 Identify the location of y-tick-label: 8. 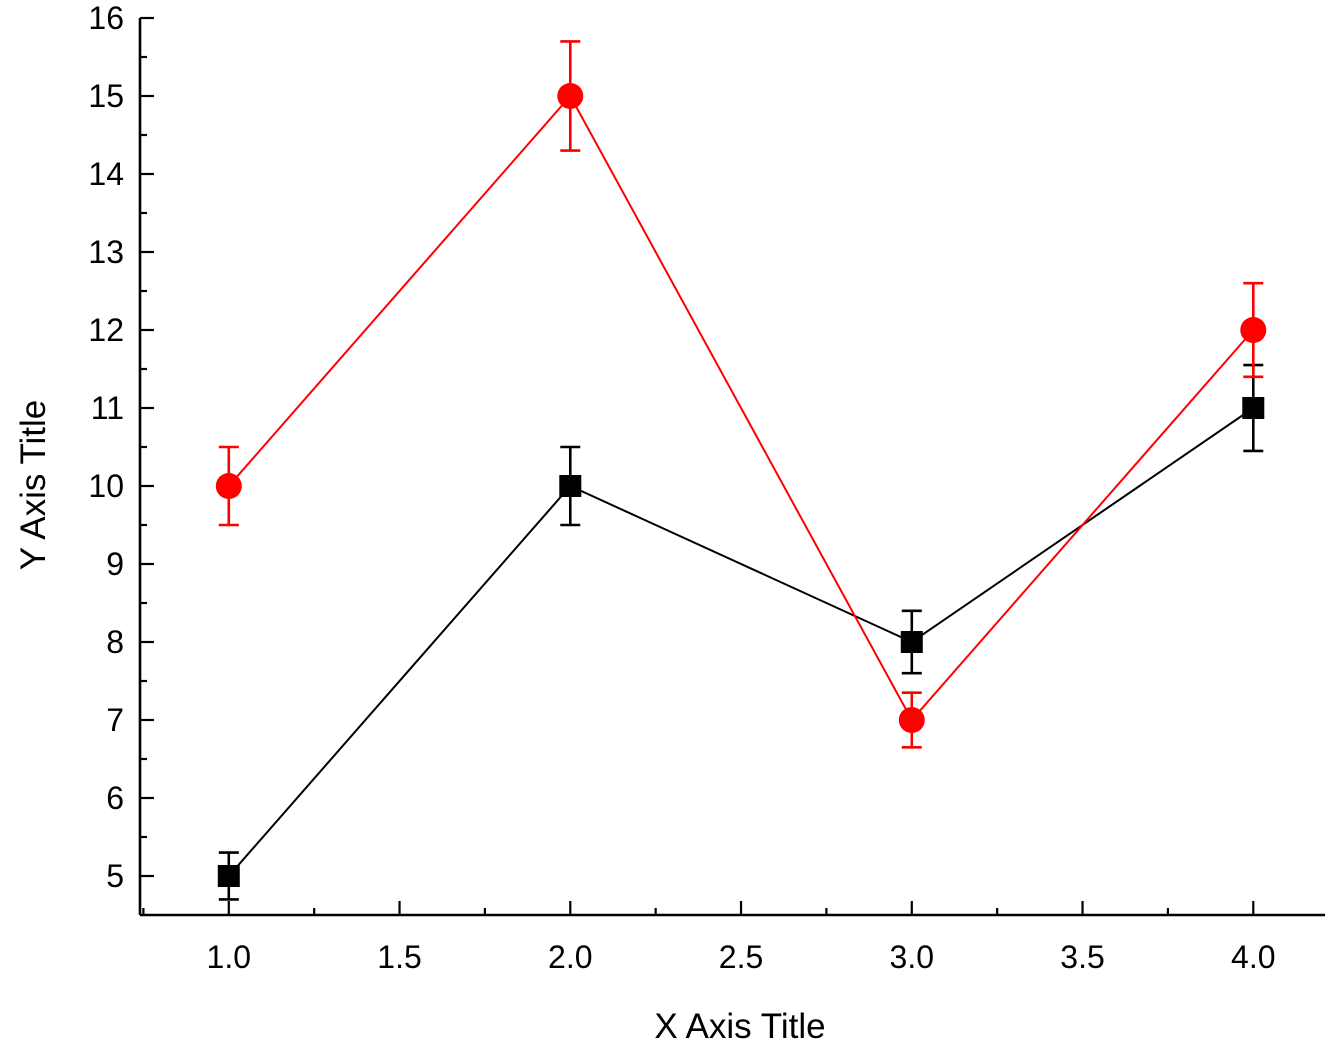
(115, 642).